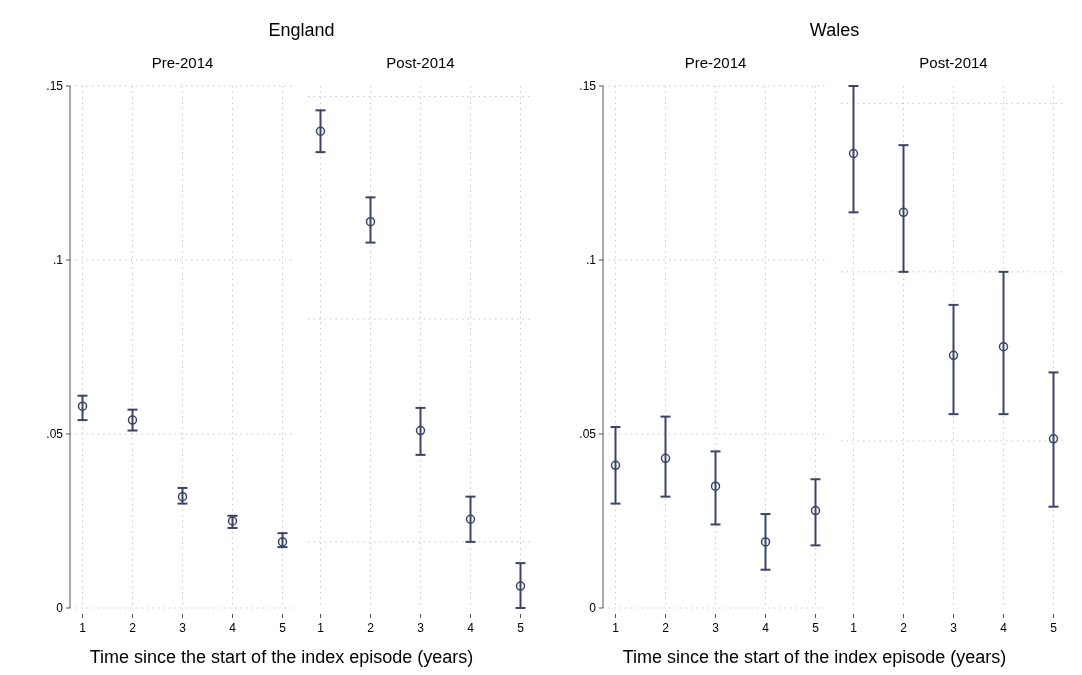 The image size is (1082, 675). Describe the element at coordinates (834, 30) in the screenshot. I see `chart-title: Wales` at that location.